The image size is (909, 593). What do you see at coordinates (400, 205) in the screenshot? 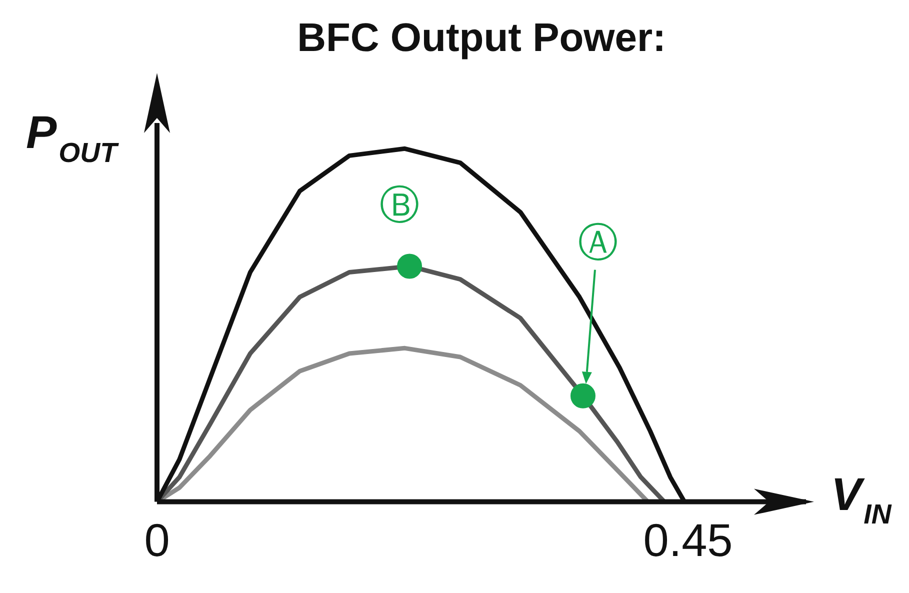
I see `annotation: Ⓑ` at bounding box center [400, 205].